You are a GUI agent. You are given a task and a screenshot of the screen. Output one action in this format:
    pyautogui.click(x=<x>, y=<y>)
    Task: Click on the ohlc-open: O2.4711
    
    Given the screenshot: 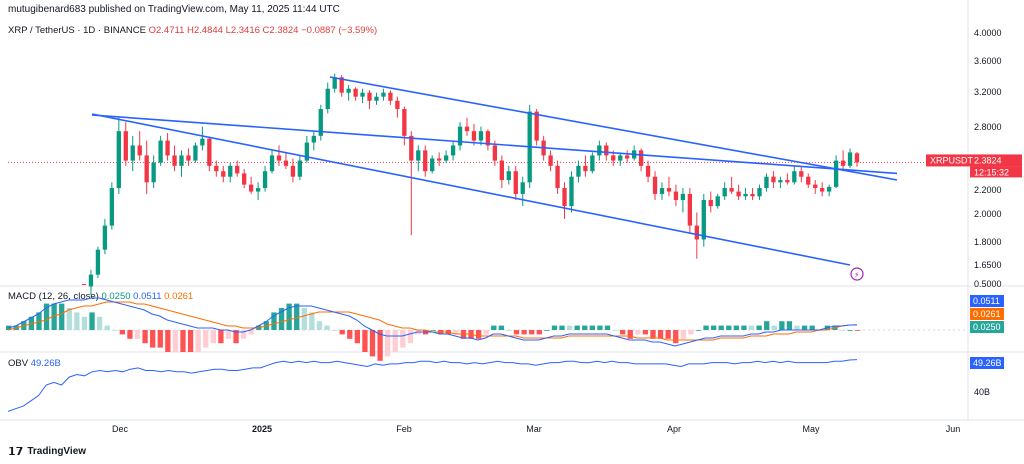 What is the action you would take?
    pyautogui.click(x=166, y=30)
    